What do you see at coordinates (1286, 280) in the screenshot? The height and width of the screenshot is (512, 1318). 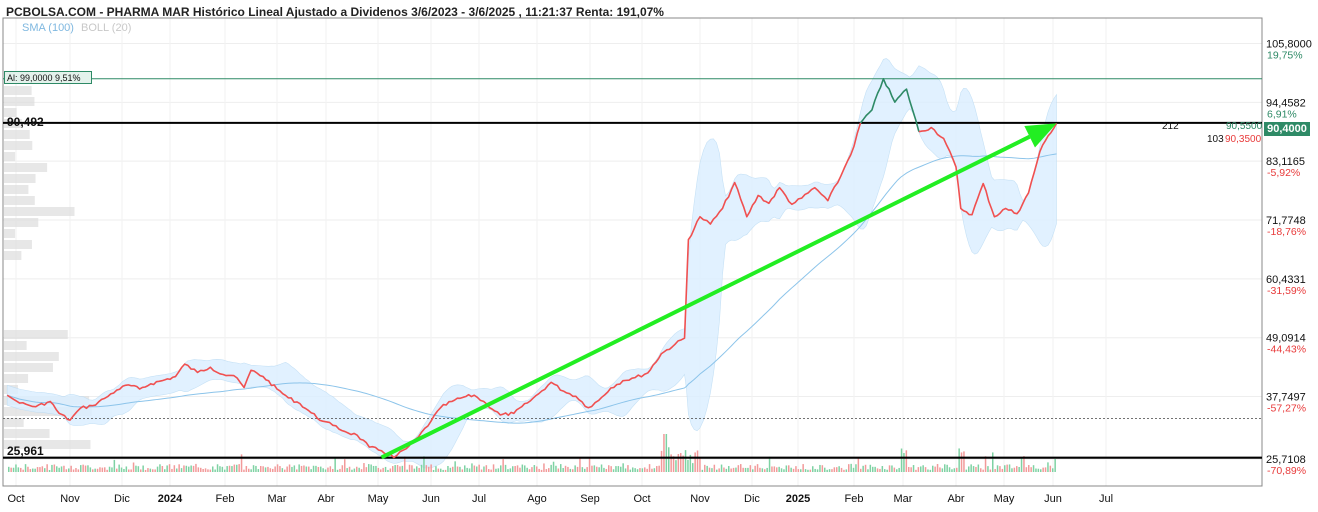 I see `y-tick-label: 60,4331` at bounding box center [1286, 280].